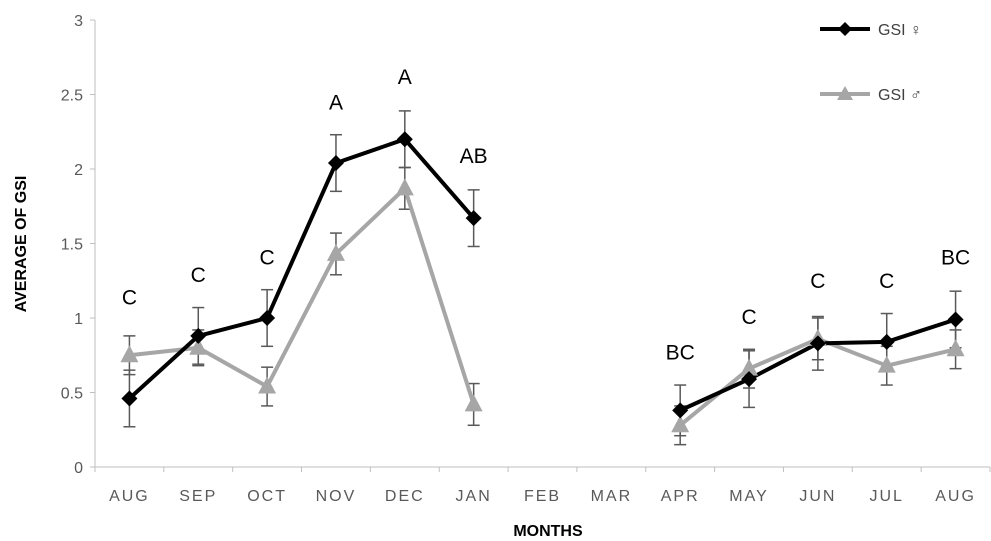 Image resolution: width=991 pixels, height=541 pixels. Describe the element at coordinates (267, 496) in the screenshot. I see `x-tick-label: OCT` at that location.